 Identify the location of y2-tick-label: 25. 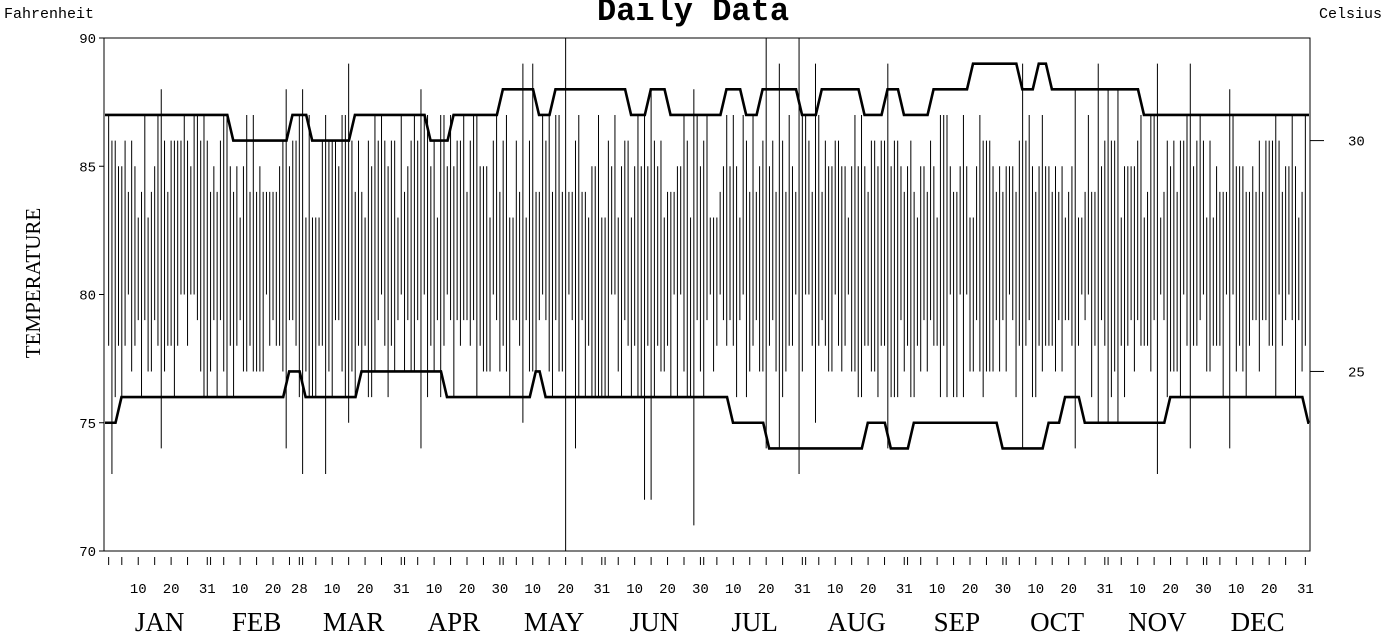
(1356, 373).